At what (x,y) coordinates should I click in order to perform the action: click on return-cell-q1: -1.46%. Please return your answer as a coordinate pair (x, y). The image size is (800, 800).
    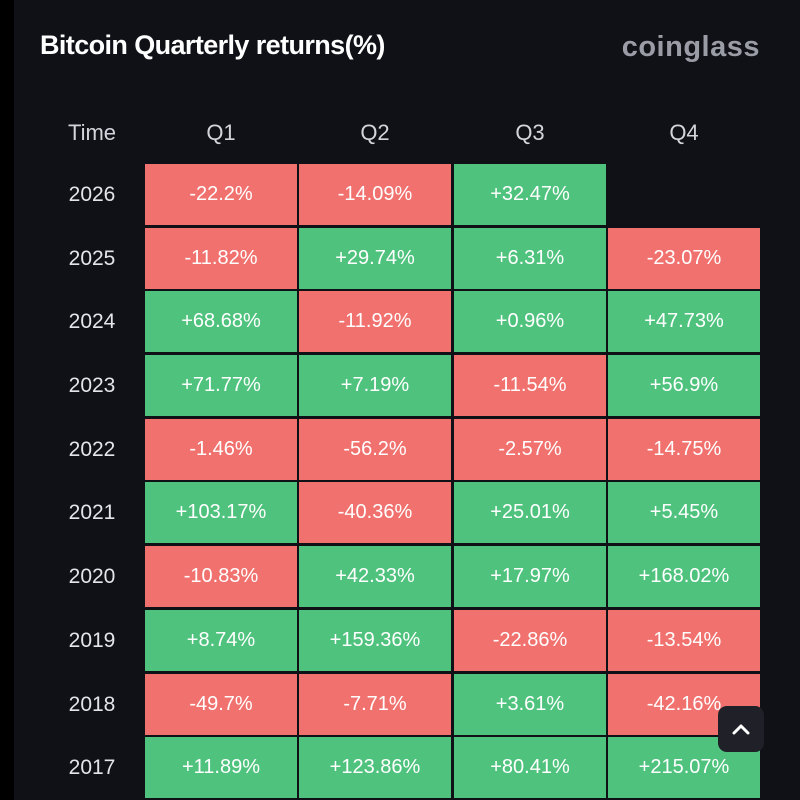
    Looking at the image, I should click on (221, 449).